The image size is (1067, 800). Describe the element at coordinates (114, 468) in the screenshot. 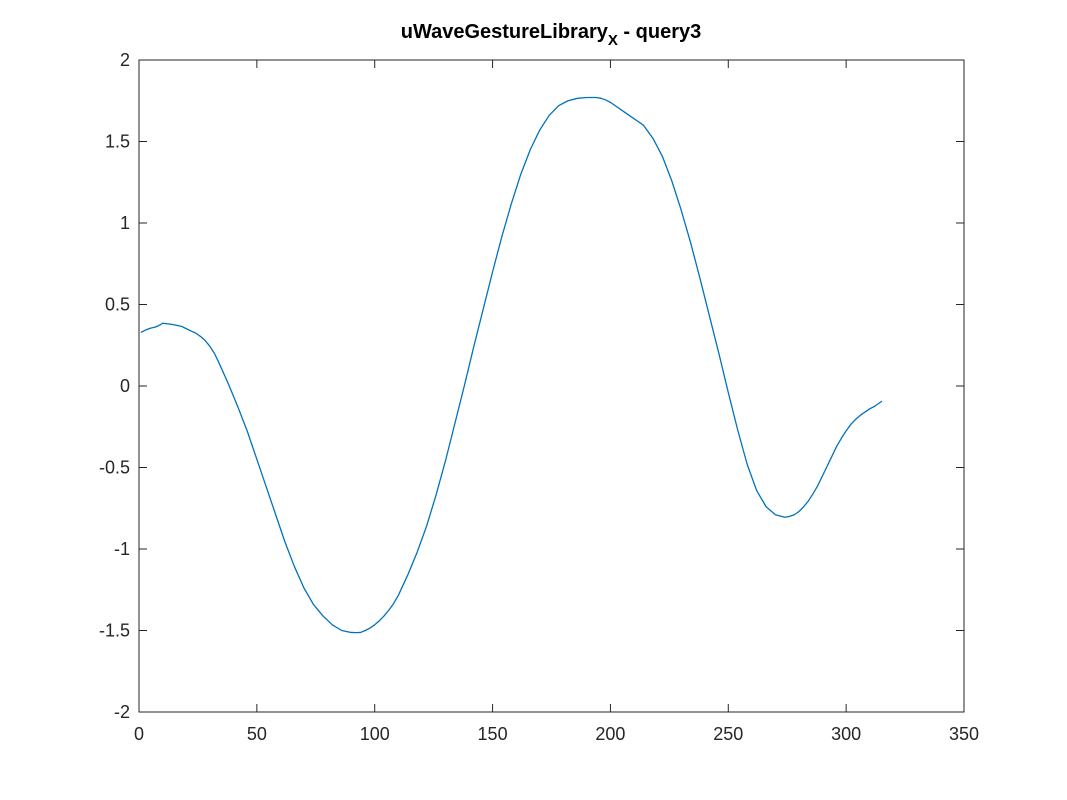

I see `y-tick-label: -0.5` at that location.